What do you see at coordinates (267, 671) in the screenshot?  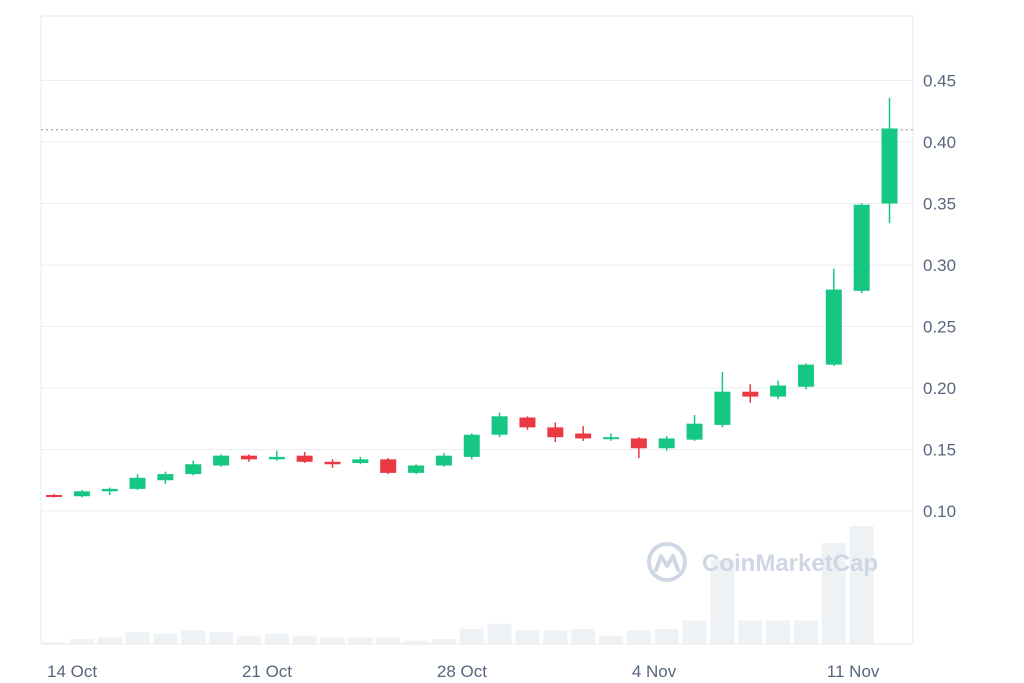 I see `x-tick-label: 21 Oct` at bounding box center [267, 671].